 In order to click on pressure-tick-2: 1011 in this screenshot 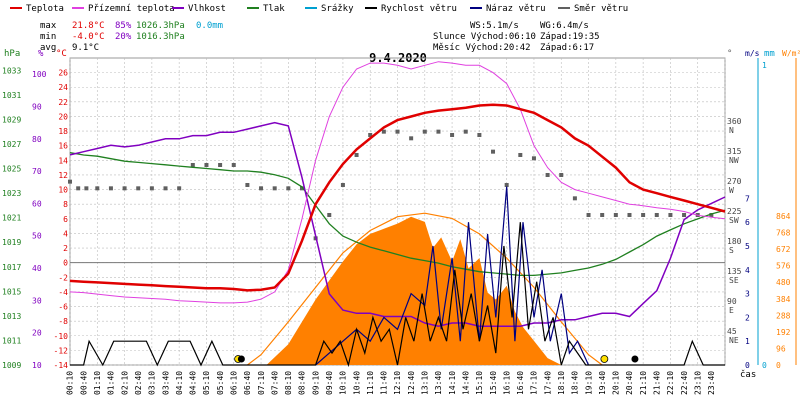, I will do `click(11, 340)`.